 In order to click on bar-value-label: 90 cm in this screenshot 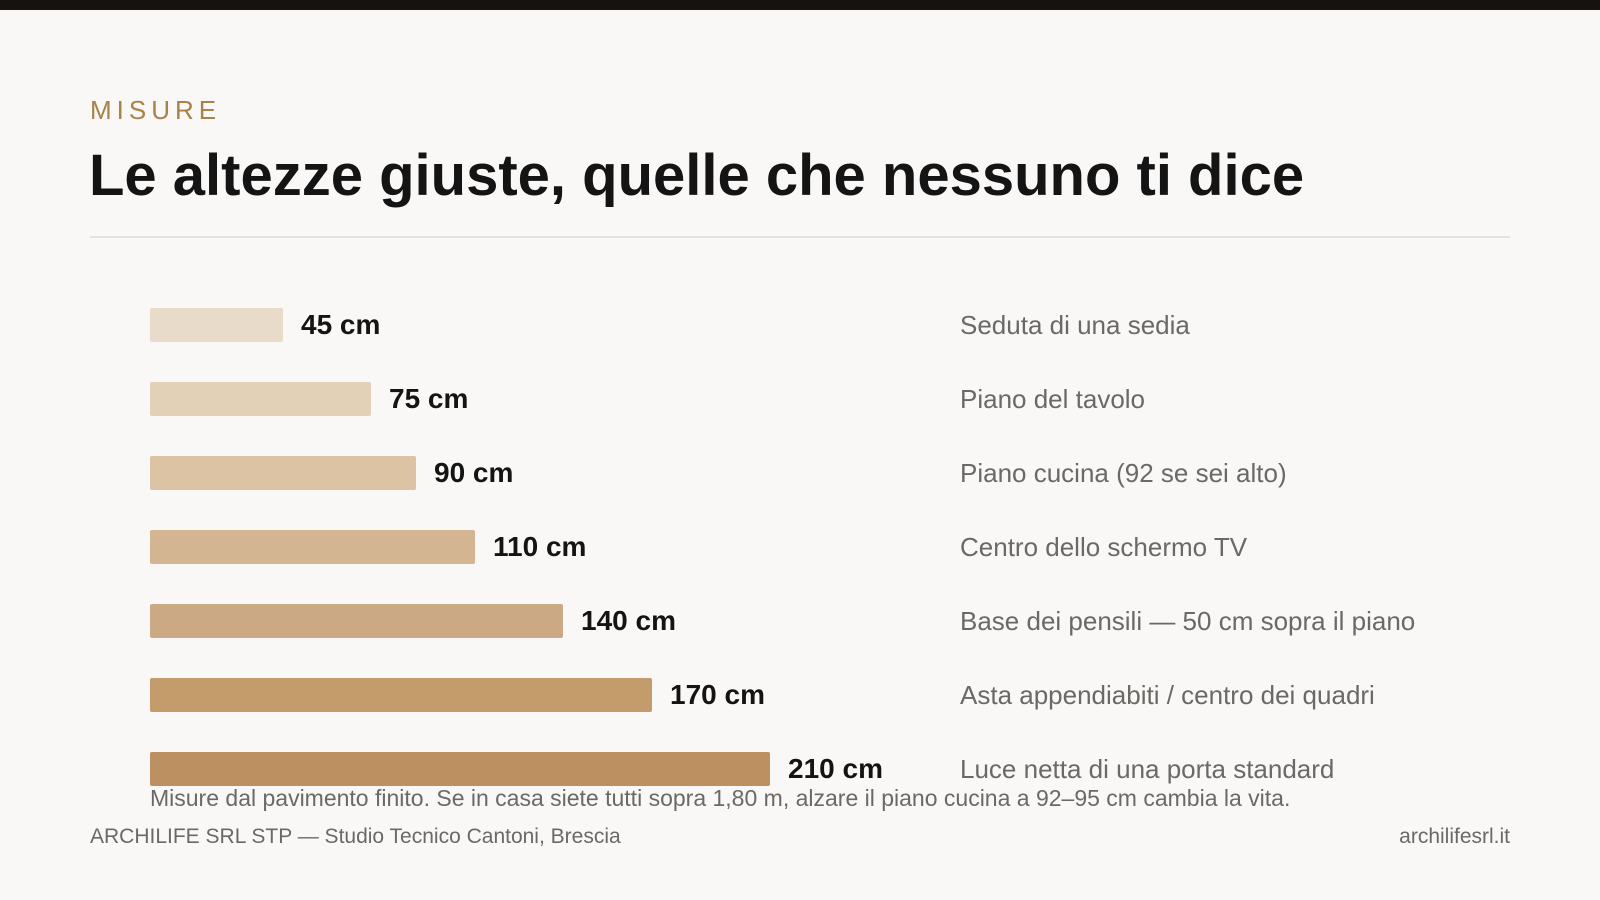, I will do `click(474, 472)`.